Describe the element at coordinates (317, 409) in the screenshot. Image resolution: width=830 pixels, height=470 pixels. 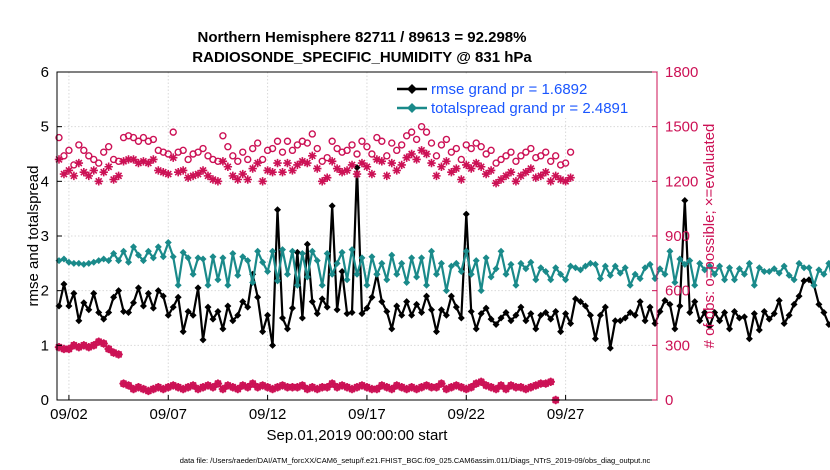
I see `x-axis-ticks: 09/02 09/07 09/12 09/17 09/22 09/27` at that location.